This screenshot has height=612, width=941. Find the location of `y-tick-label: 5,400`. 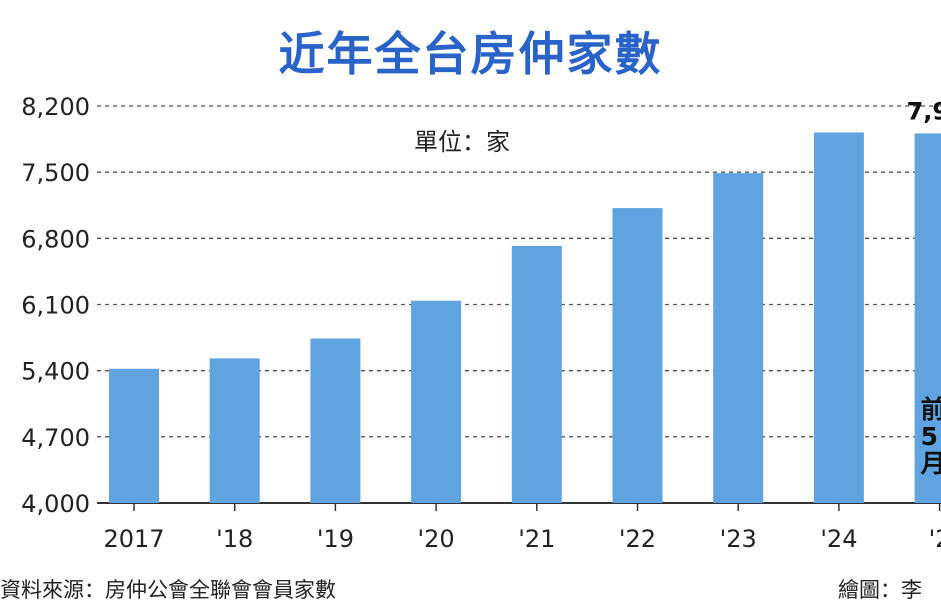

y-tick-label: 5,400 is located at coordinates (55, 372).